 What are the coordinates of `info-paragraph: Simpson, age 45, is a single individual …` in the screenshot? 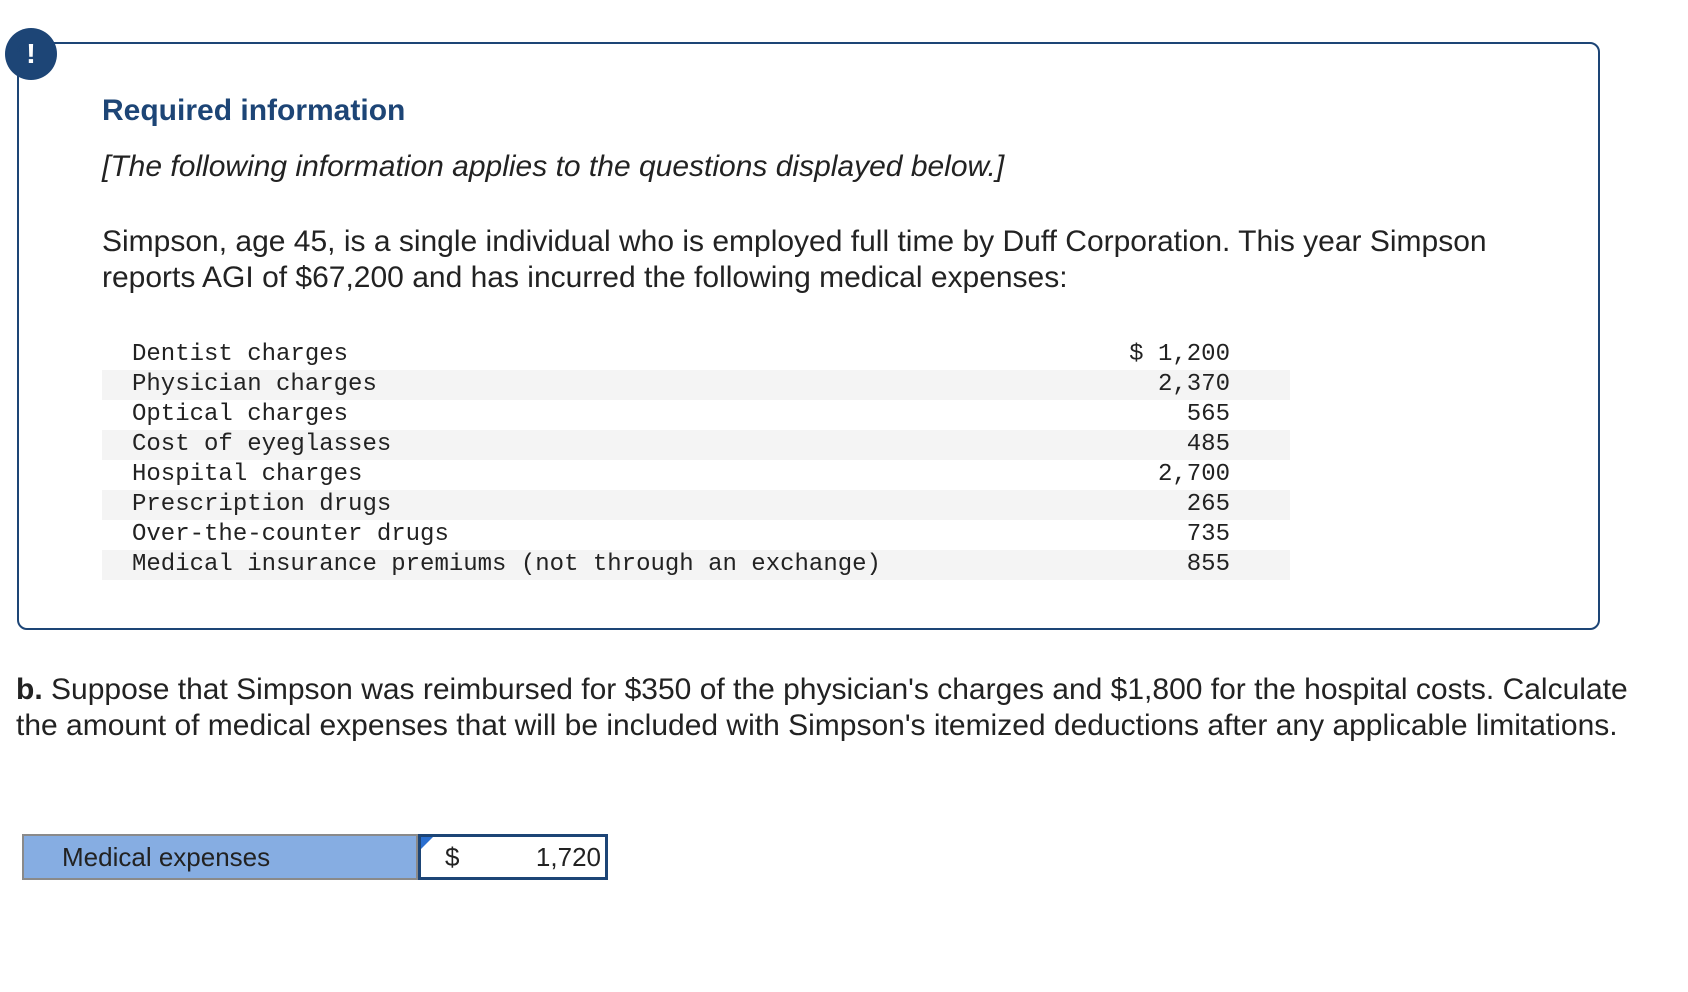 It's located at (794, 259).